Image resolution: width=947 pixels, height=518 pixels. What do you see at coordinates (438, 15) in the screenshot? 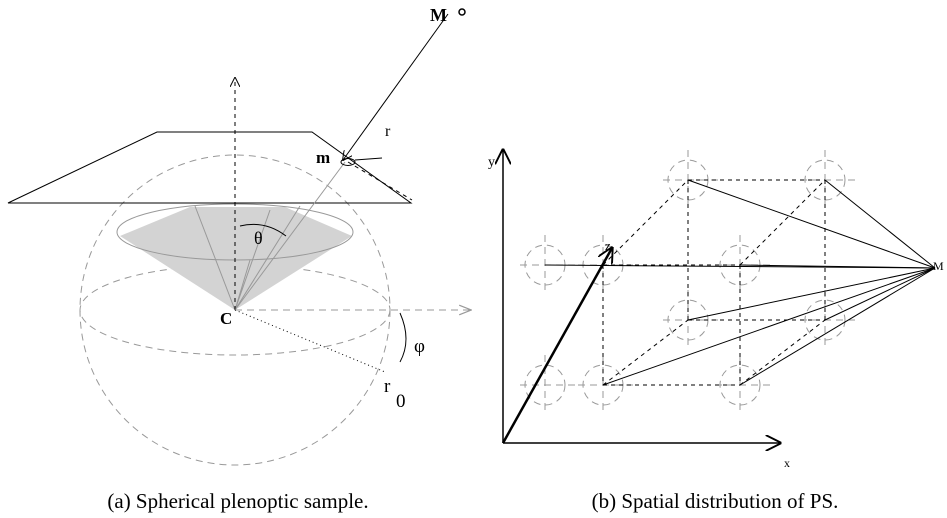
I see `label-M: M` at bounding box center [438, 15].